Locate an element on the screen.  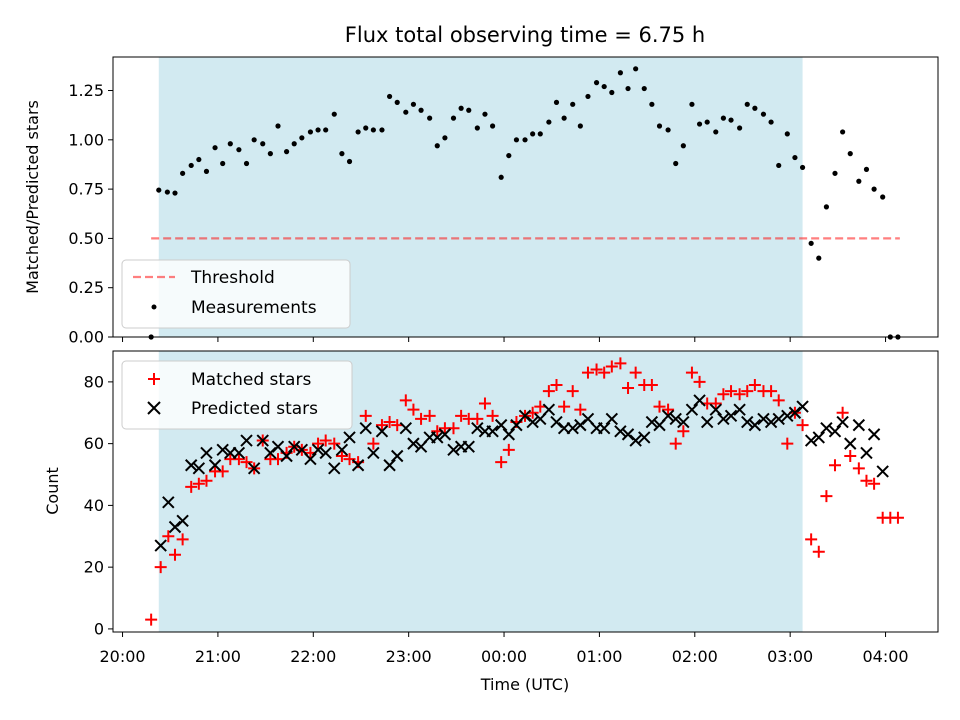
legend-measurements-swatch is located at coordinates (154, 307).